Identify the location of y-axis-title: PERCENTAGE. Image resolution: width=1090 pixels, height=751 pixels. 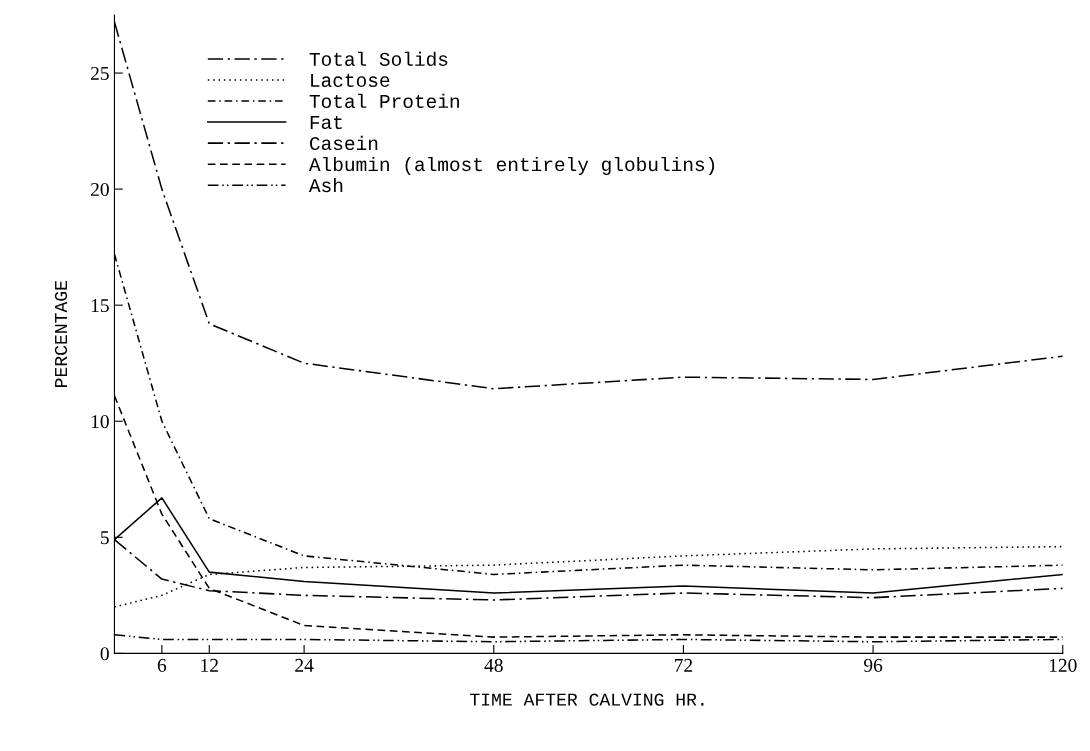
(61, 333).